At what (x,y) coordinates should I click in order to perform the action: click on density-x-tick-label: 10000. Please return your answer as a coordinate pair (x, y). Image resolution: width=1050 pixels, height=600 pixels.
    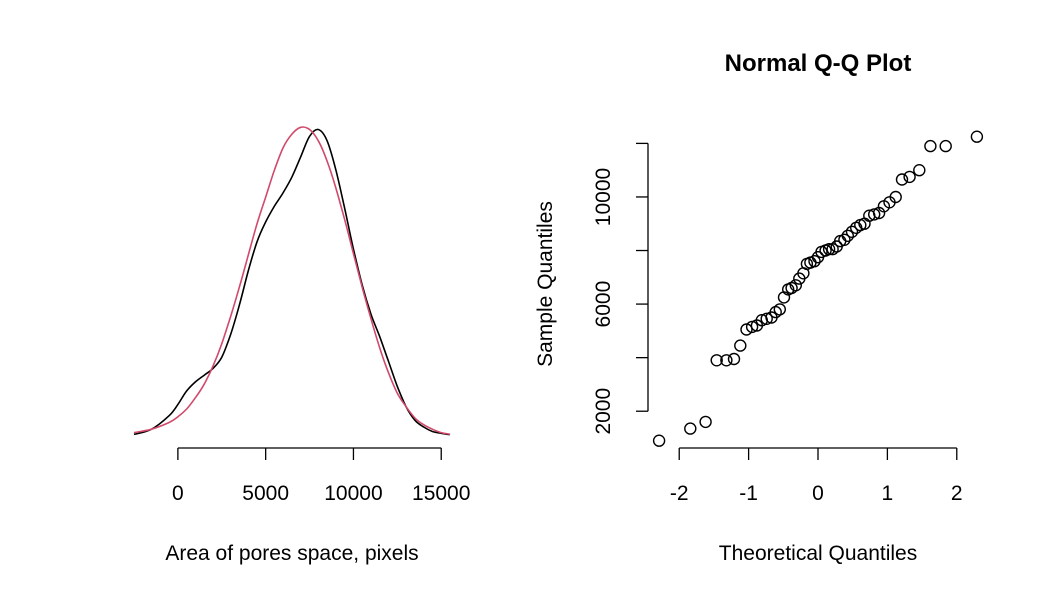
    Looking at the image, I should click on (353, 493).